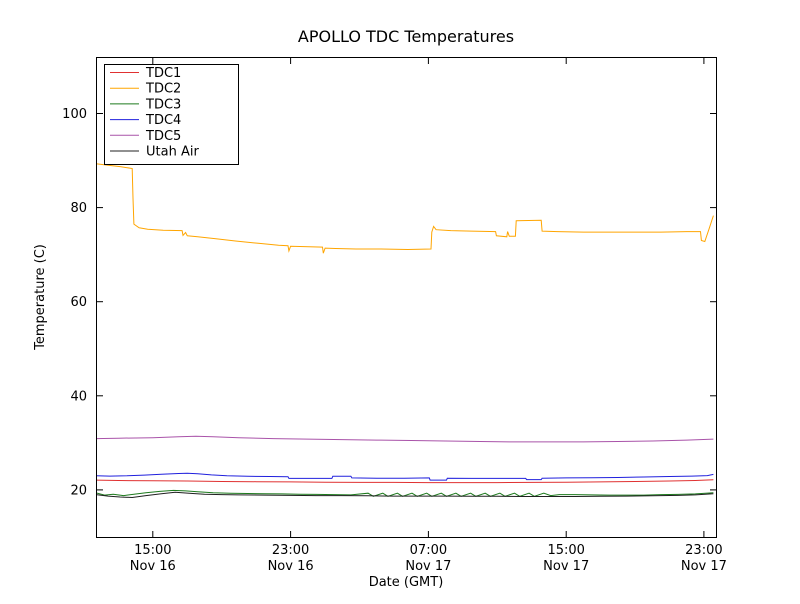  Describe the element at coordinates (163, 73) in the screenshot. I see `legend-label-tdc1: TDC1` at that location.